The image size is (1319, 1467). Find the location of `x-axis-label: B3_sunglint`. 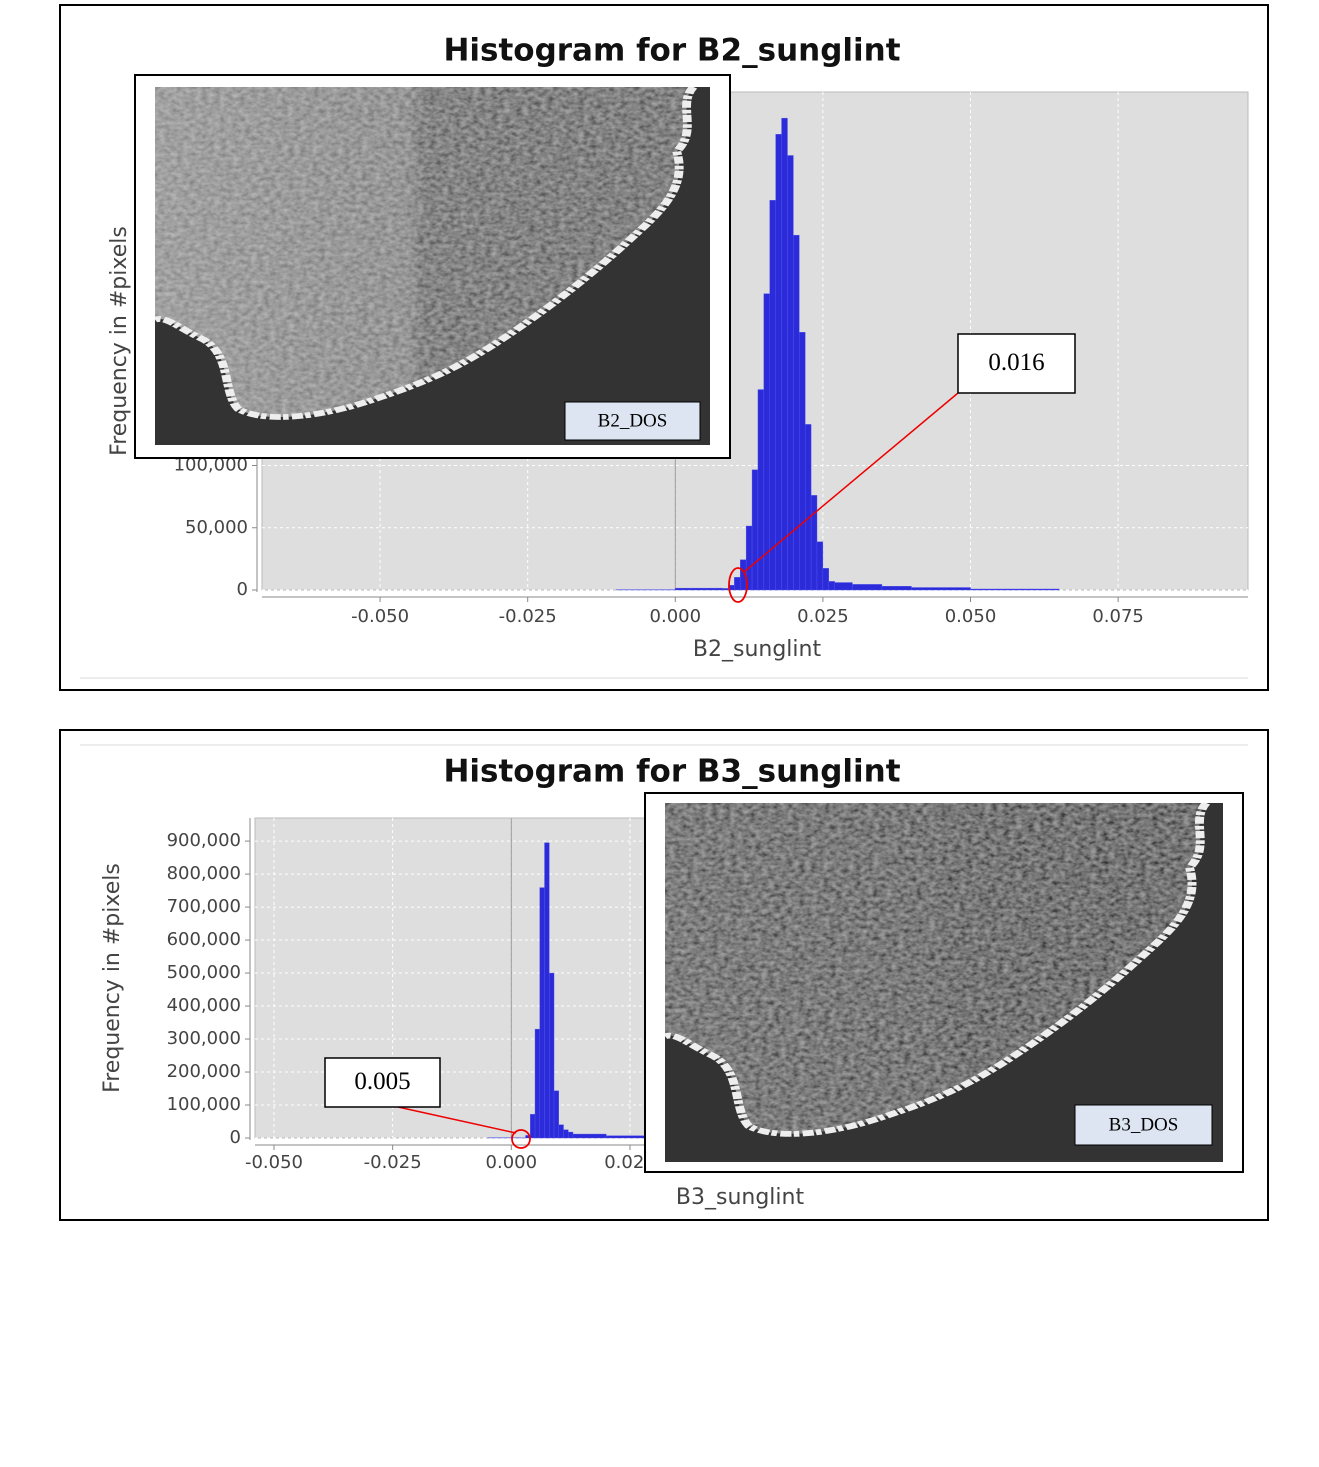

x-axis-label: B3_sunglint is located at coordinates (740, 1197).